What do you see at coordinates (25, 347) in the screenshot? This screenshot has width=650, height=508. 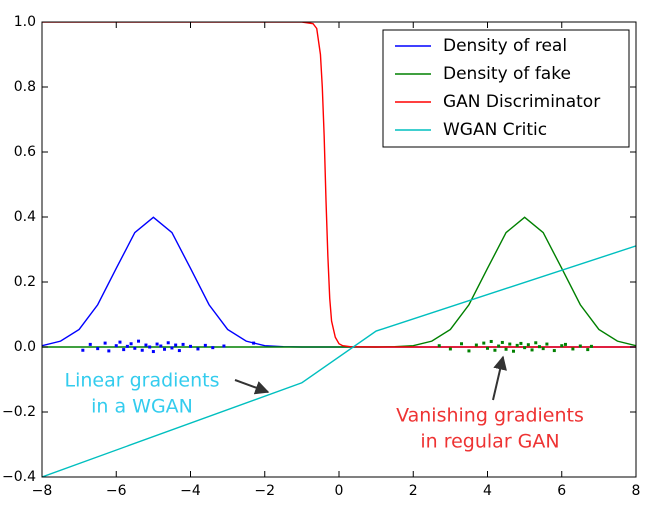 I see `y-tick-label: 0.0` at bounding box center [25, 347].